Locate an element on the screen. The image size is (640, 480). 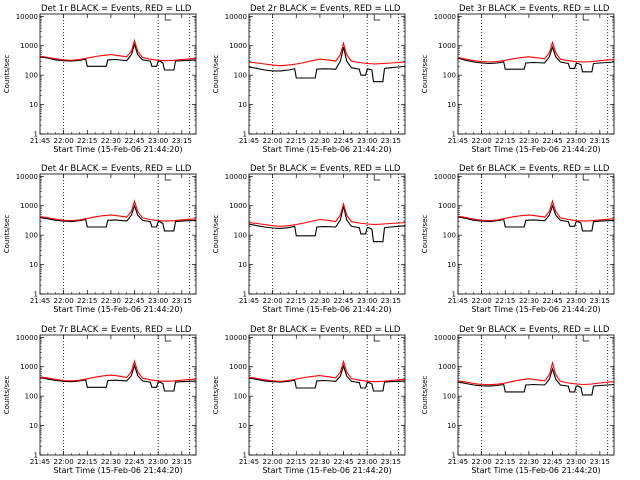
panel-title: Det 2r BLACK = Events, RED = LLD is located at coordinates (325, 9).